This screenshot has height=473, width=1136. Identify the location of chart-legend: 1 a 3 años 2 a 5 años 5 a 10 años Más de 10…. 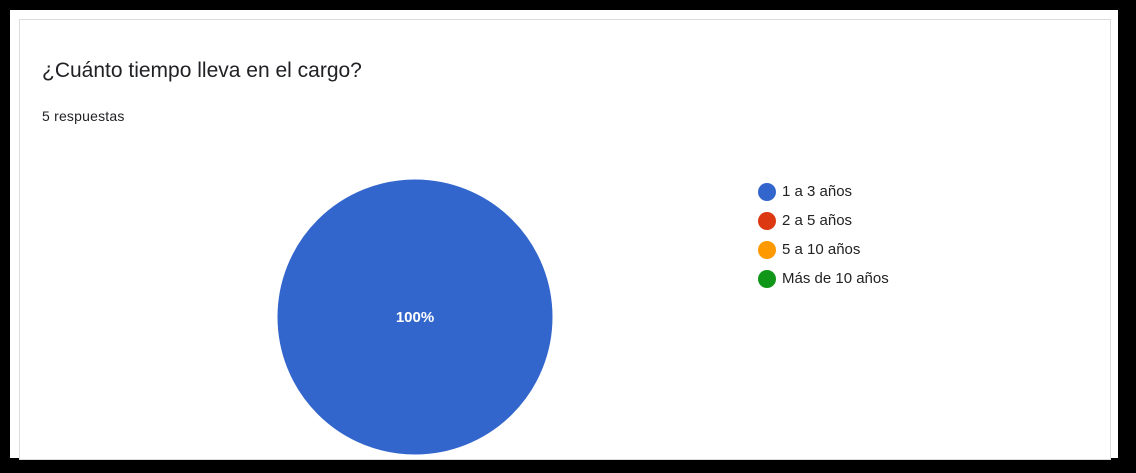
(823, 235).